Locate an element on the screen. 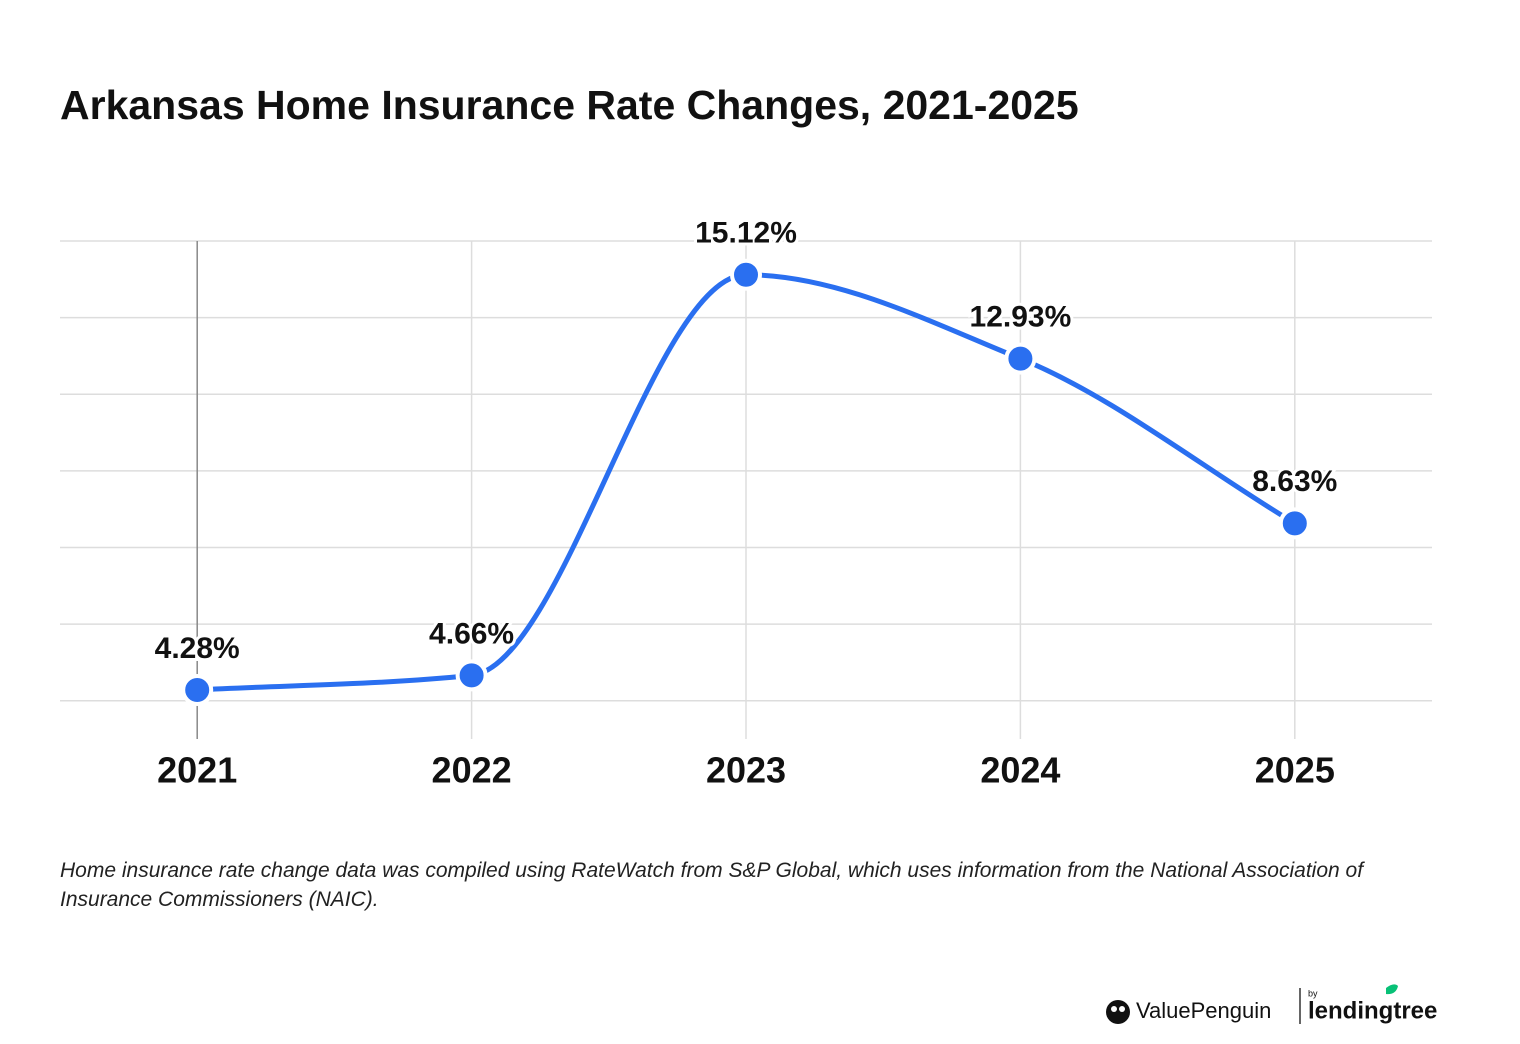 The width and height of the screenshot is (1520, 1044). x-tick-label: 2023 is located at coordinates (746, 770).